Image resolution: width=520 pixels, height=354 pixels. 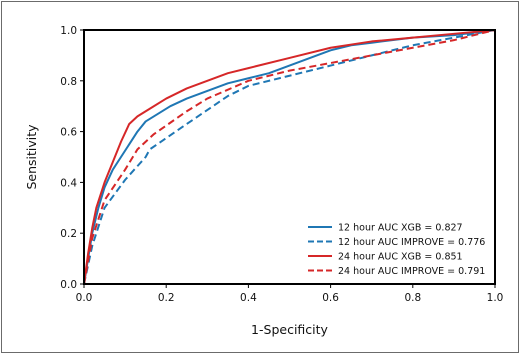 What do you see at coordinates (400, 228) in the screenshot?
I see `legend-label-1: 12 hour AUC XGB = 0.827` at bounding box center [400, 228].